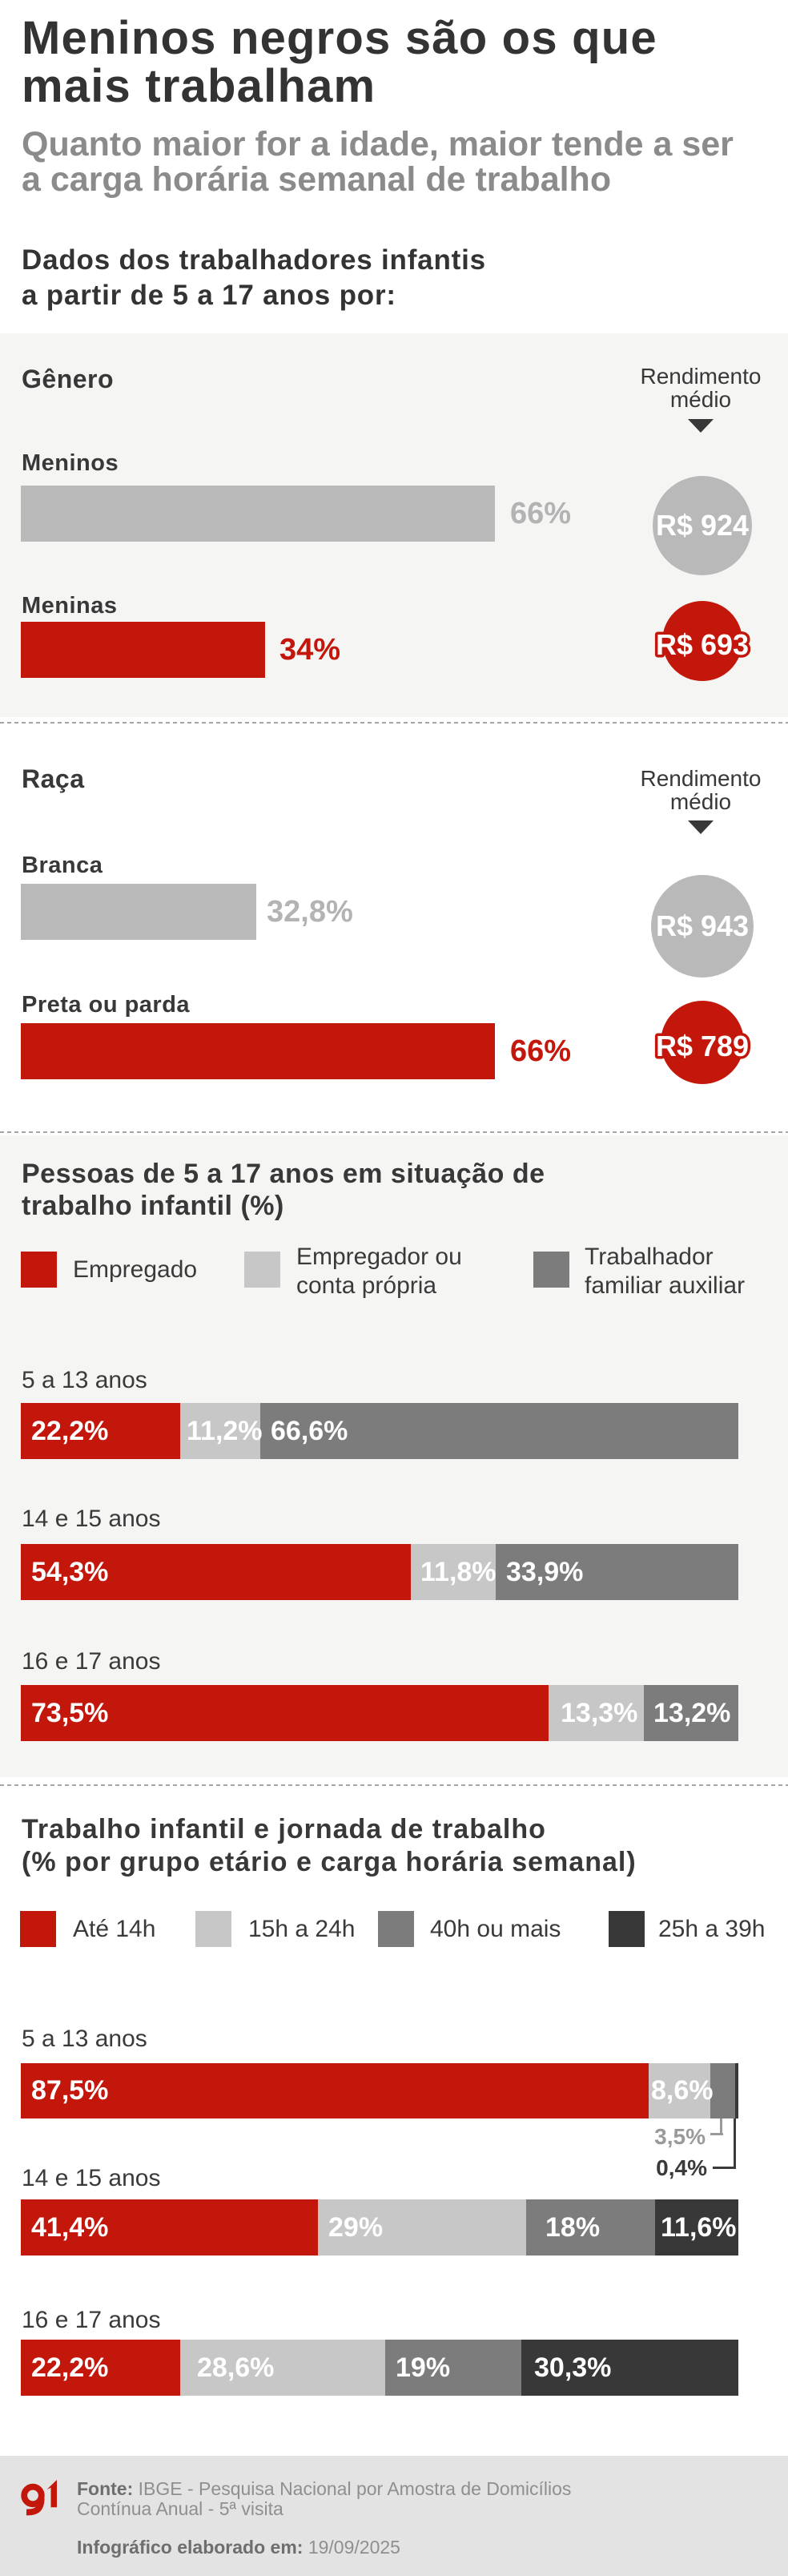  What do you see at coordinates (702, 1046) in the screenshot?
I see `svg-text: R$ 789` at bounding box center [702, 1046].